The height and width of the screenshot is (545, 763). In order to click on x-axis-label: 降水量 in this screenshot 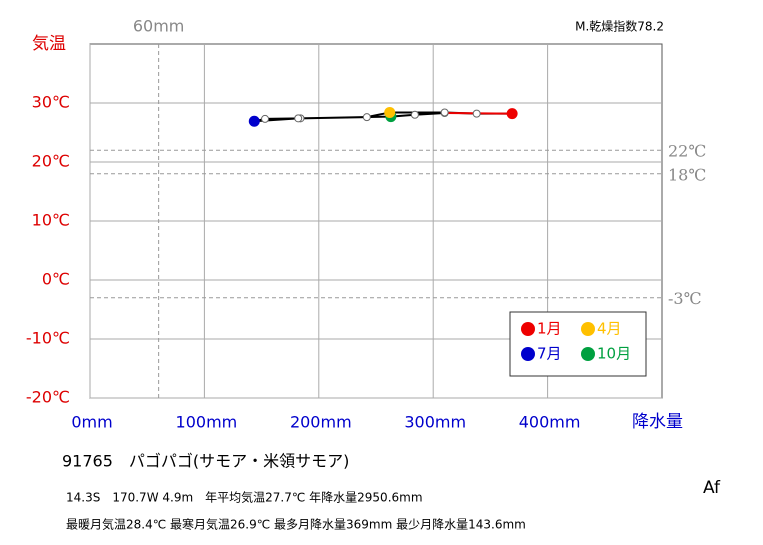, I will do `click(657, 422)`.